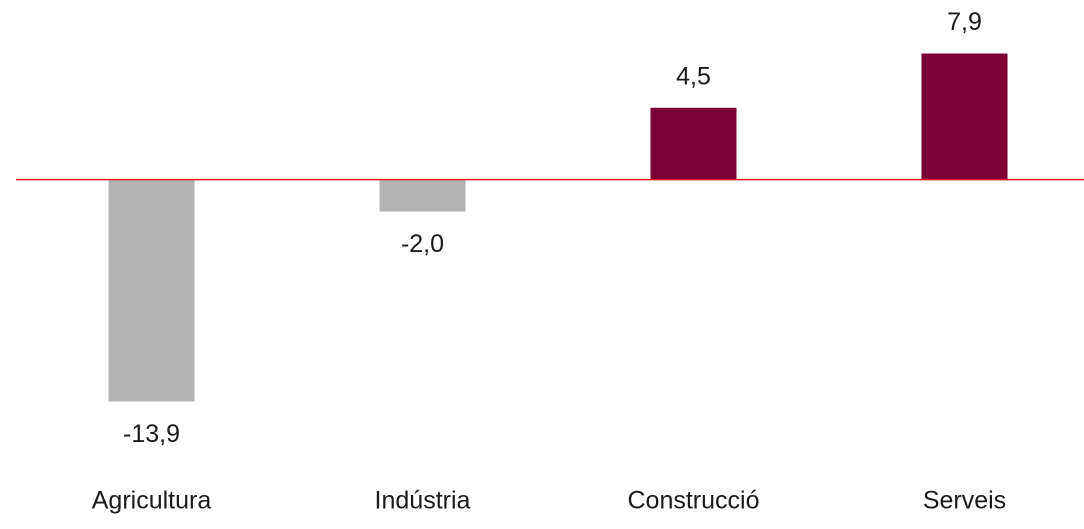 This screenshot has height=529, width=1084. What do you see at coordinates (964, 22) in the screenshot?
I see `value-label: 7,9` at bounding box center [964, 22].